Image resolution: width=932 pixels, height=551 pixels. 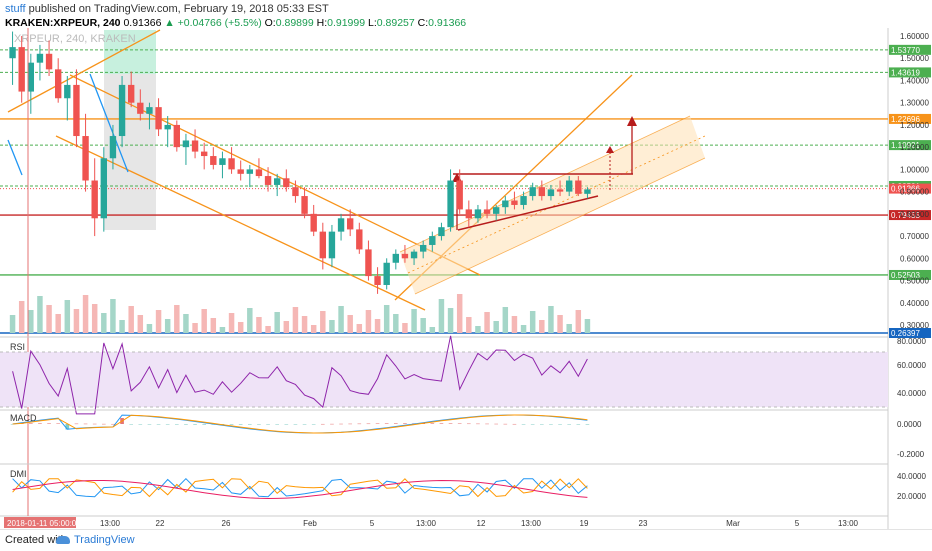 What do you see at coordinates (905, 215) in the screenshot?
I see `level-price-label: 0.79455` at bounding box center [905, 215].